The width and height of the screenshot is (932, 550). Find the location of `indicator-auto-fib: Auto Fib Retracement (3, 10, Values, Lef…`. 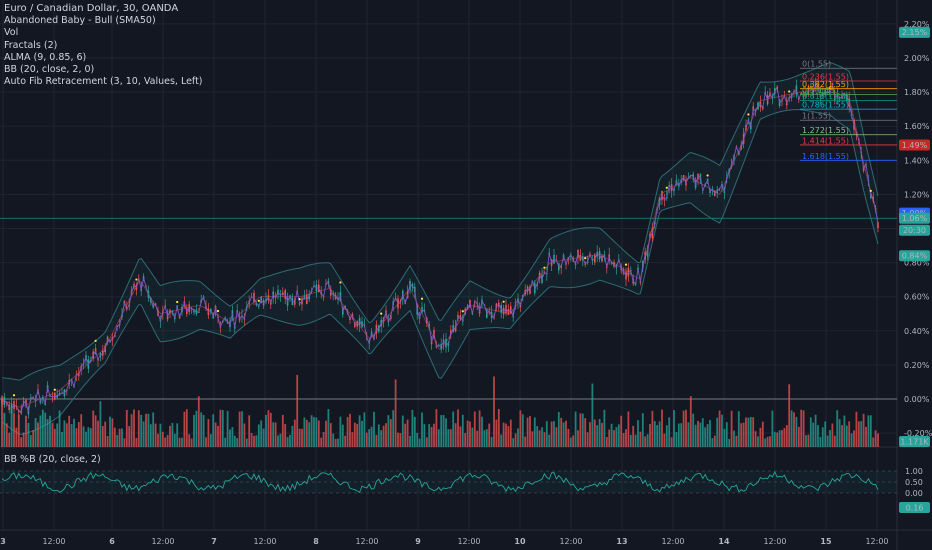

indicator-auto-fib: Auto Fib Retracement (3, 10, Values, Lef… is located at coordinates (103, 82).